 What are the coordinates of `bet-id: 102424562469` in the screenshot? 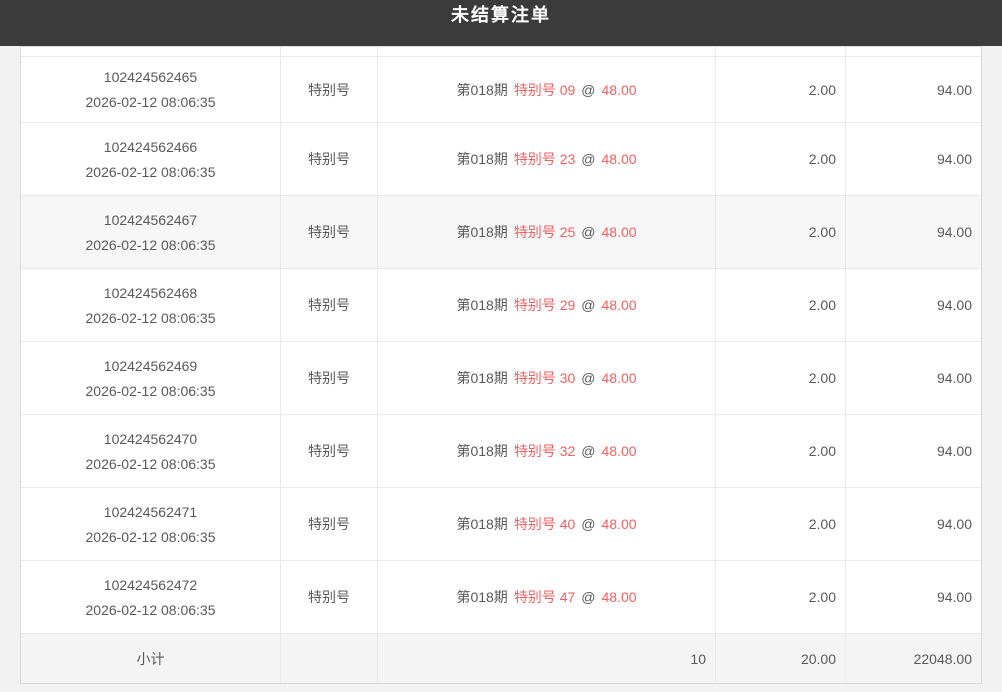 It's located at (150, 365).